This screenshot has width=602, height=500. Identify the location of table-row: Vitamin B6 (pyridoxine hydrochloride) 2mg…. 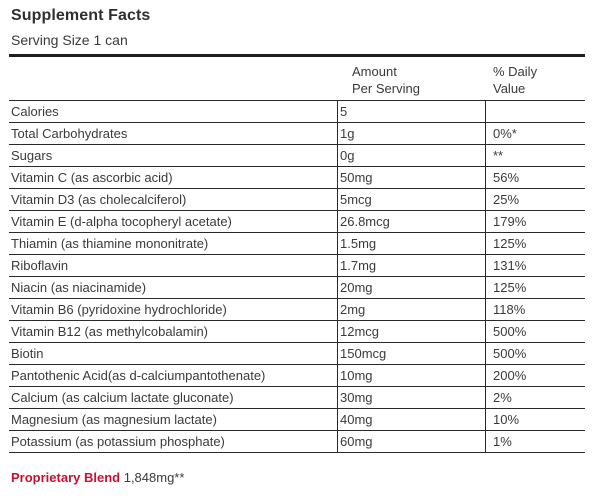
(297, 310).